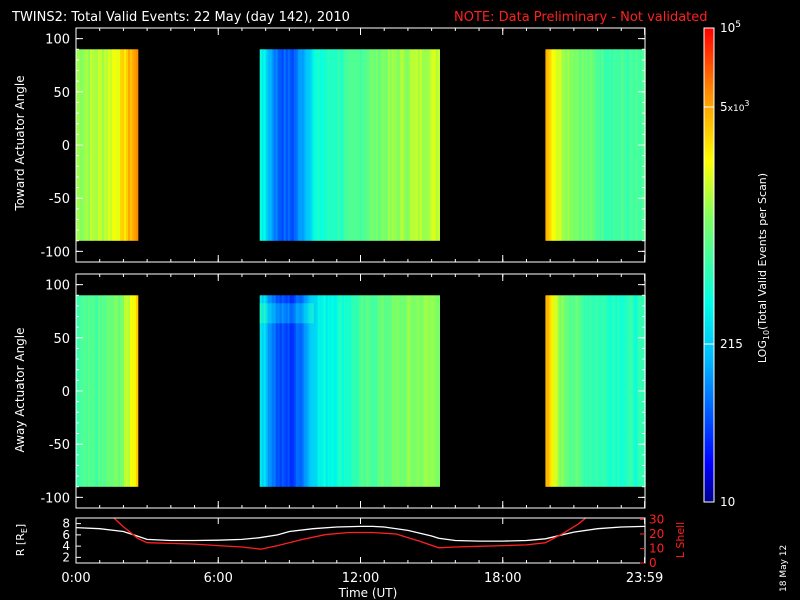  What do you see at coordinates (709, 265) in the screenshot?
I see `colorbar-scale` at bounding box center [709, 265].